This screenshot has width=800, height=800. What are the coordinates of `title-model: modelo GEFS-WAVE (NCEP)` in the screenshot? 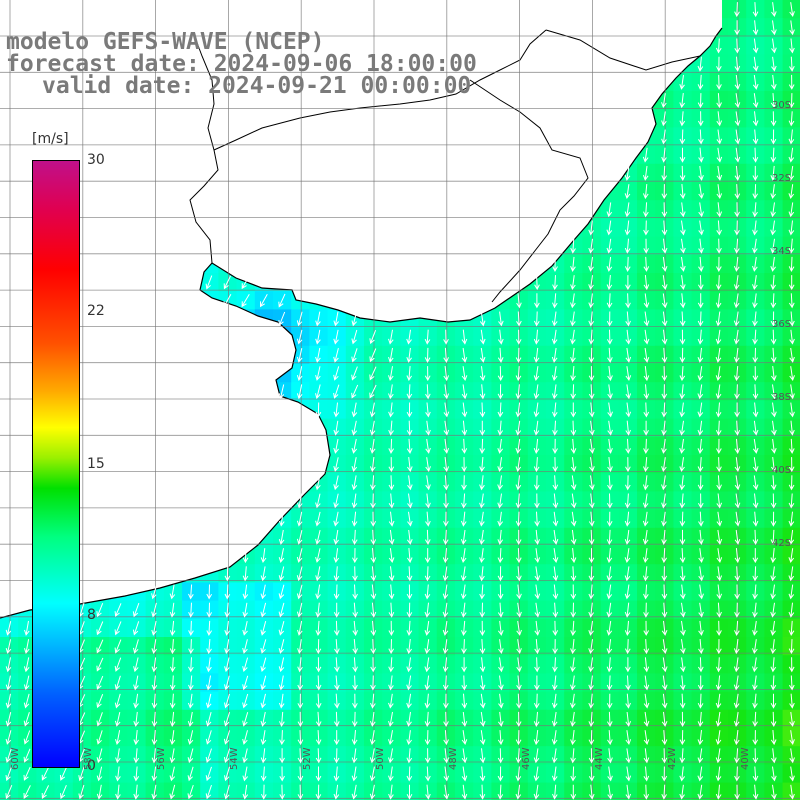 It's located at (165, 42).